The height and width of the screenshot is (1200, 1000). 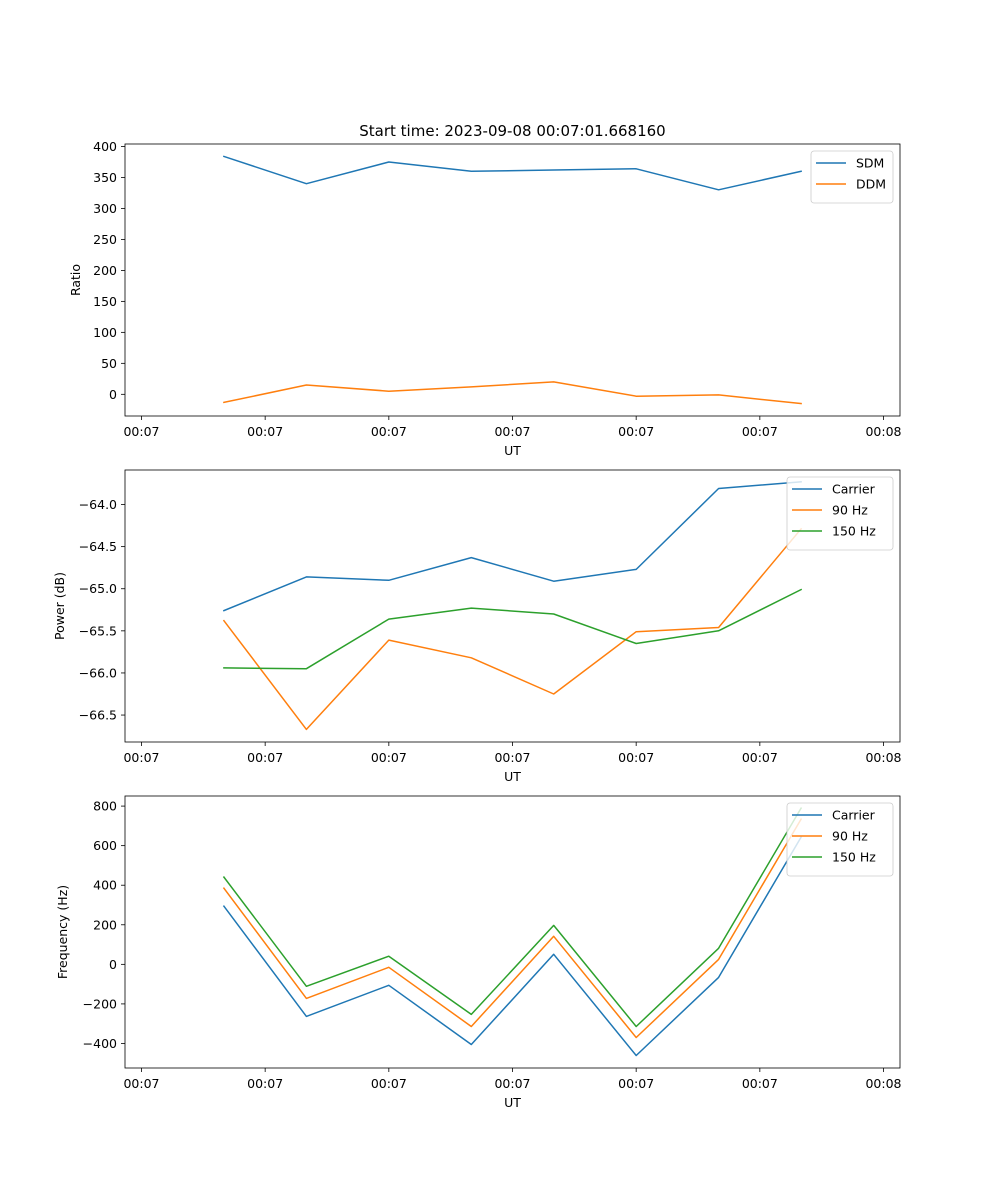 I want to click on y-tick-label: −66.0, so click(x=98, y=672).